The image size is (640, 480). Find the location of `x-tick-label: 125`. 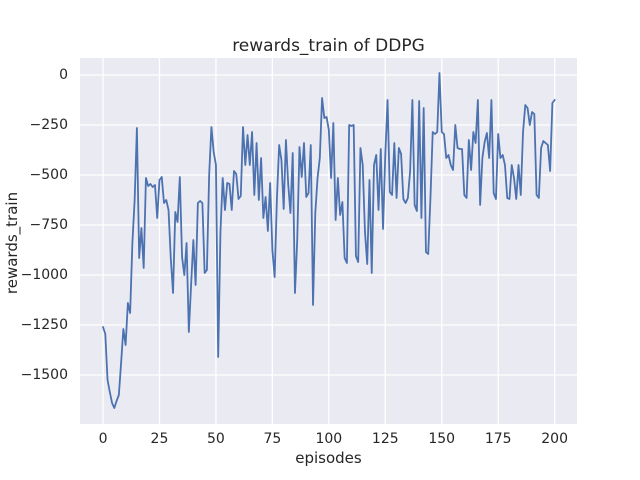

x-tick-label: 125 is located at coordinates (385, 439).